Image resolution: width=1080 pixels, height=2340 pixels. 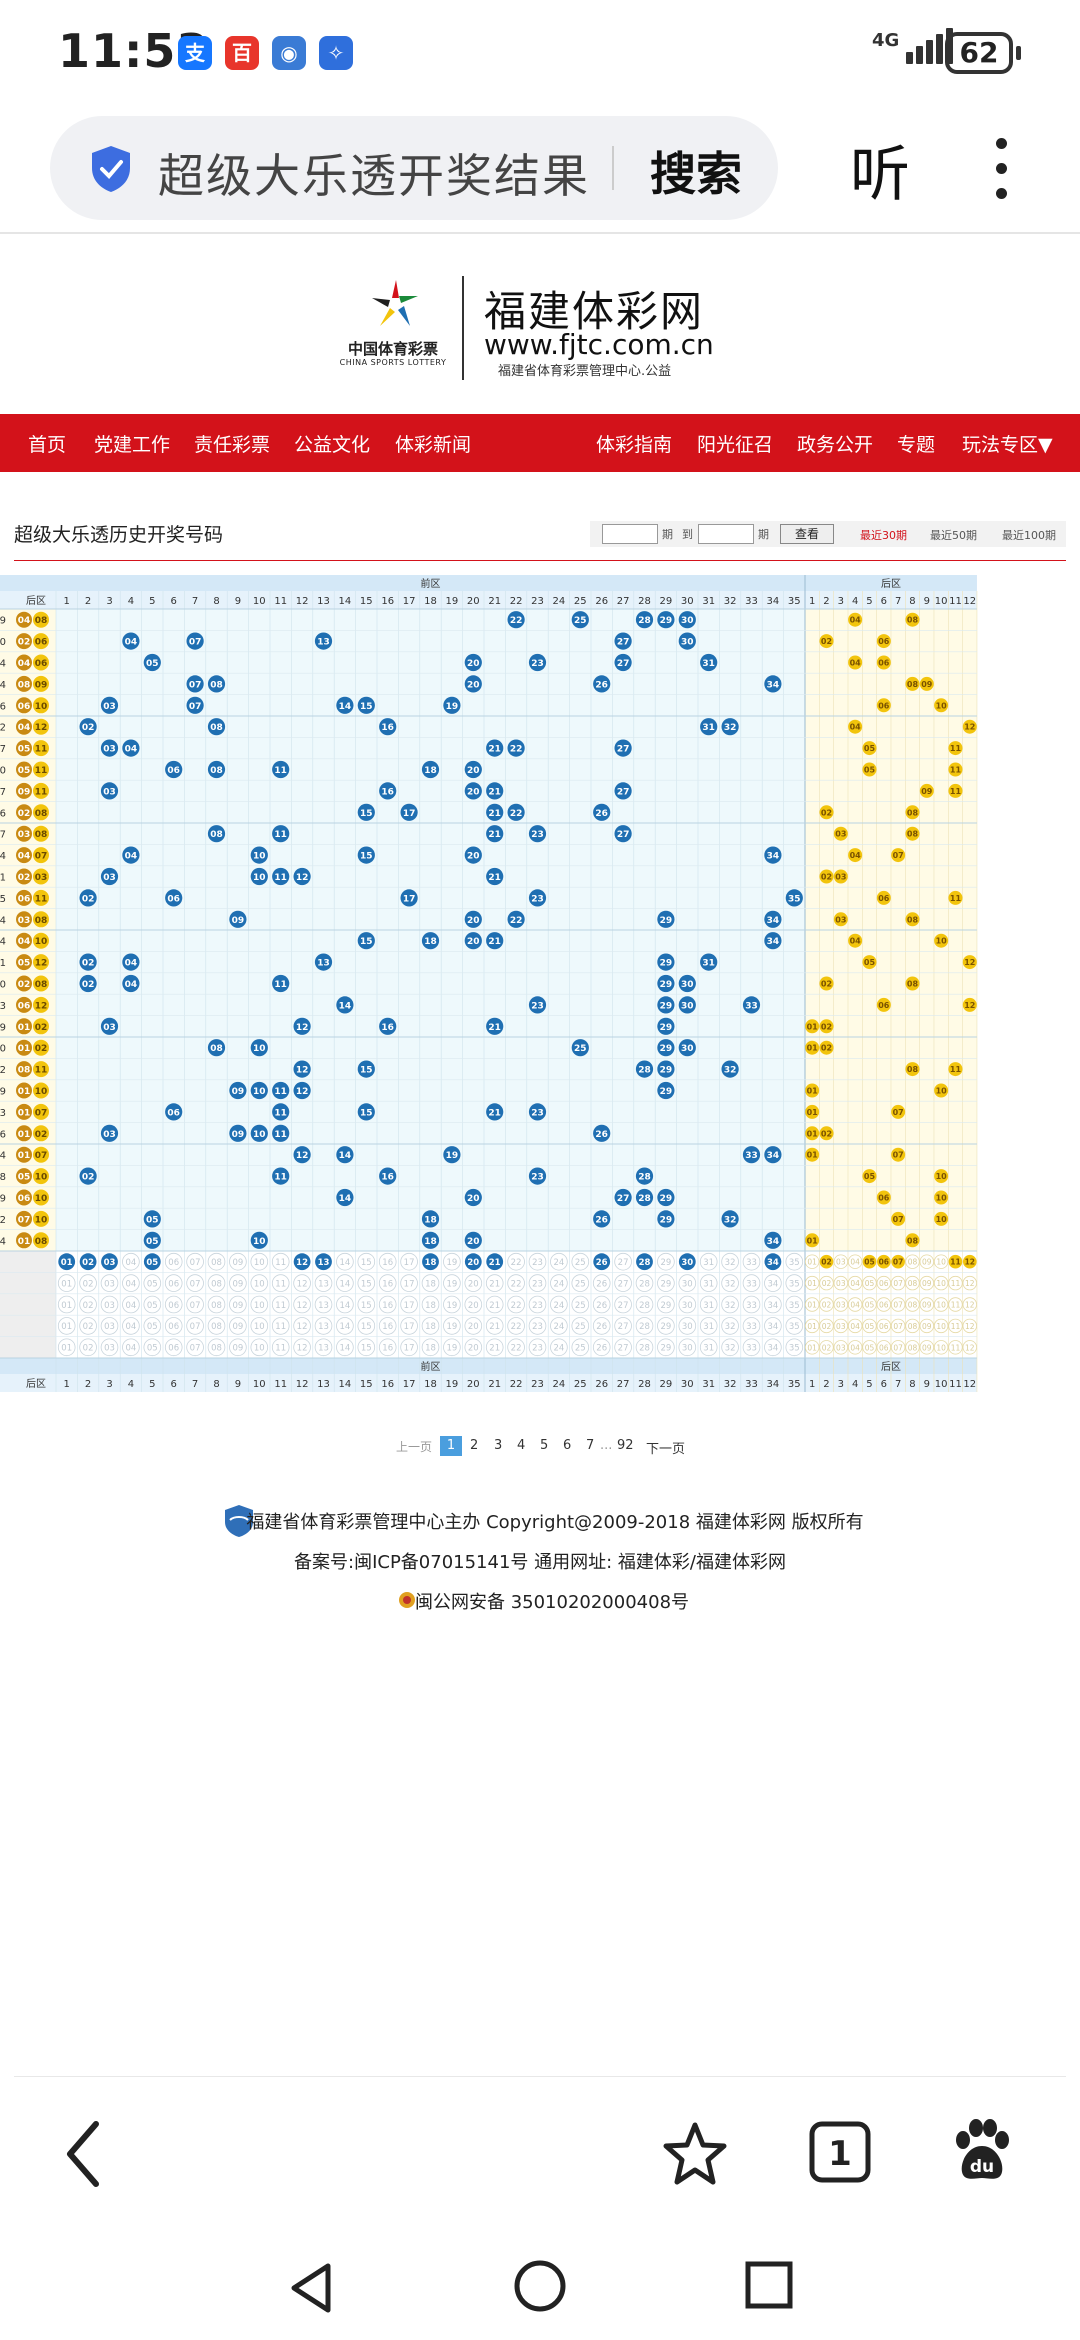 What do you see at coordinates (942, 1198) in the screenshot?
I see `back-ball-label: 10` at bounding box center [942, 1198].